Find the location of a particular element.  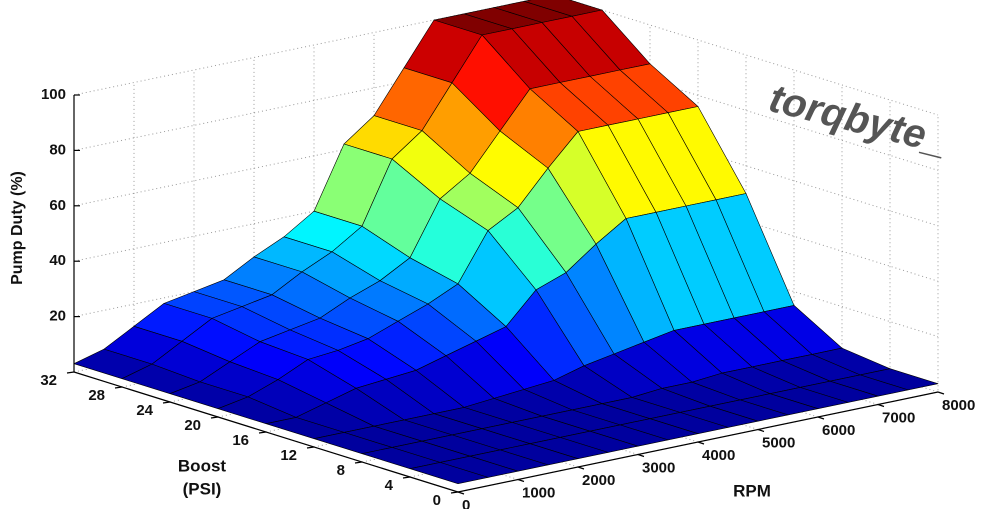

y-tick-label: 32 is located at coordinates (48, 380).